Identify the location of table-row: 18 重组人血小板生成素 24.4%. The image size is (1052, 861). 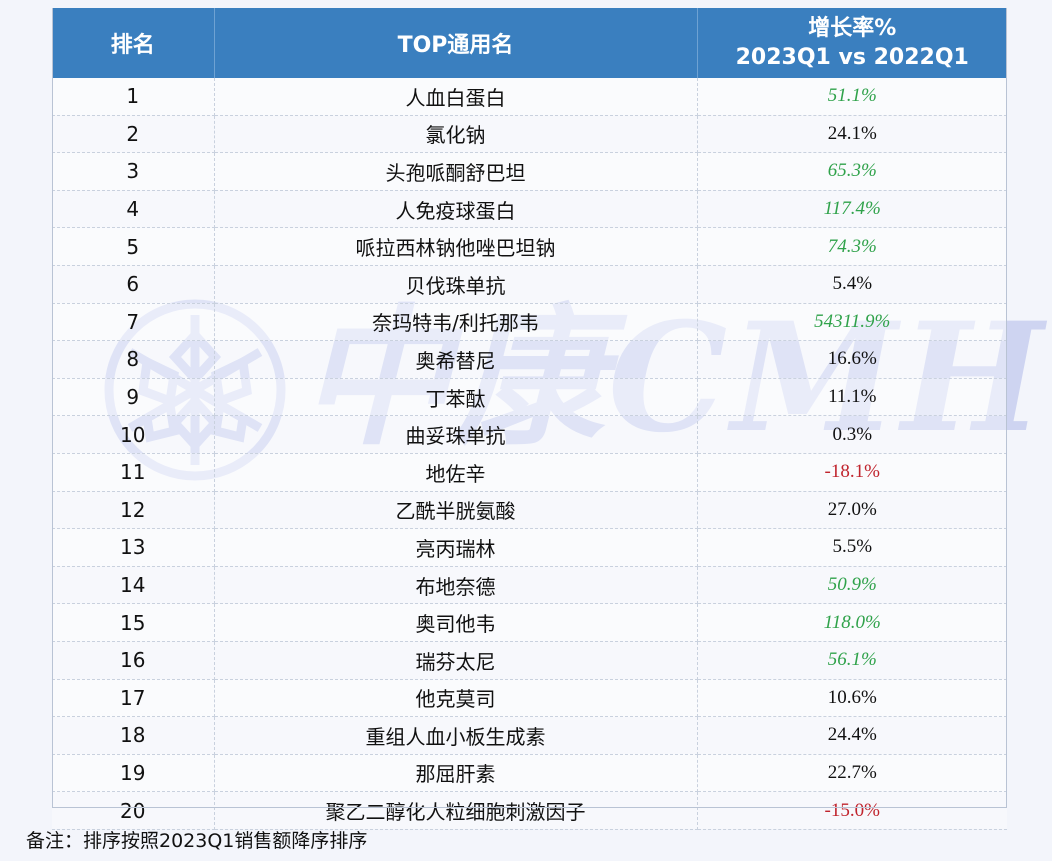
(529, 735).